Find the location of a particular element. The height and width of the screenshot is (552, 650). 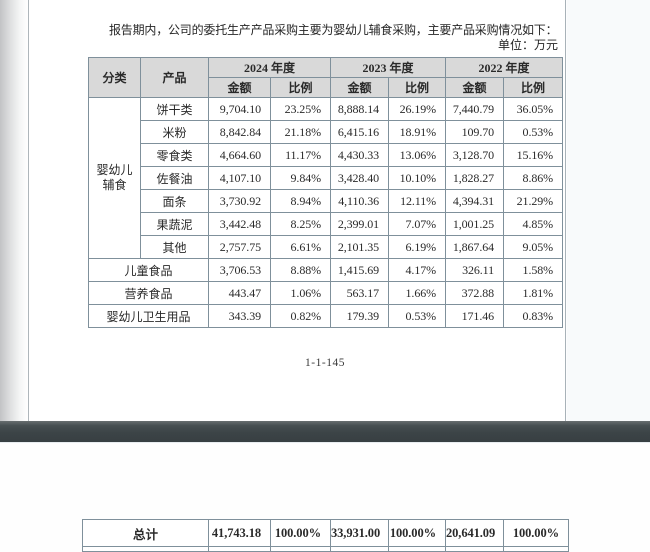

ratio-cell: 21.18% is located at coordinates (300, 132).